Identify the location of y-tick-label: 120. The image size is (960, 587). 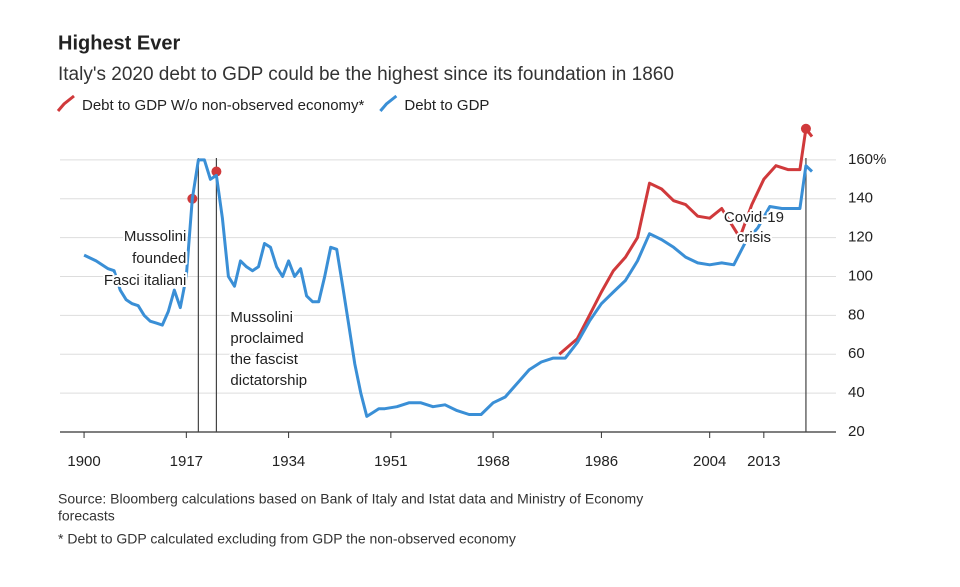
(860, 237).